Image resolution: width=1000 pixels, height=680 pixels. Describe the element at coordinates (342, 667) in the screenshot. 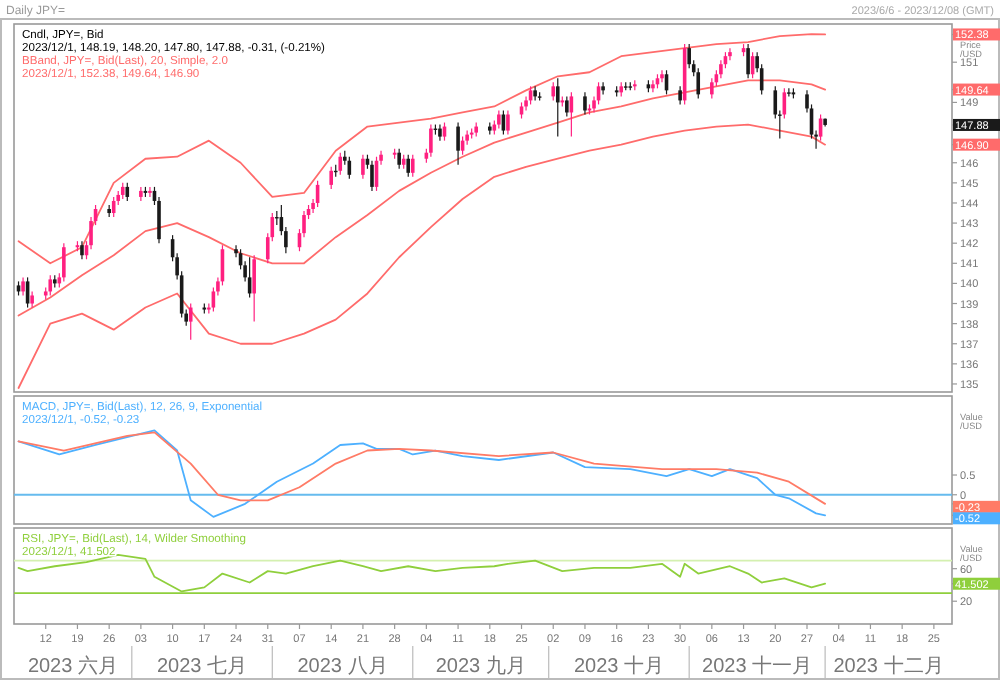

I see `text: 2023 八月` at that location.